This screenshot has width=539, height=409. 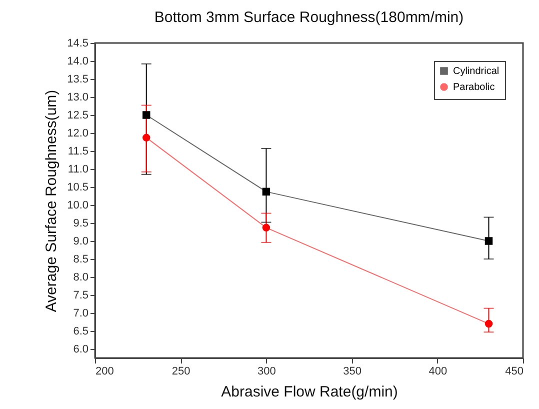 I want to click on y-tick-label: 6.0, so click(x=80, y=350).